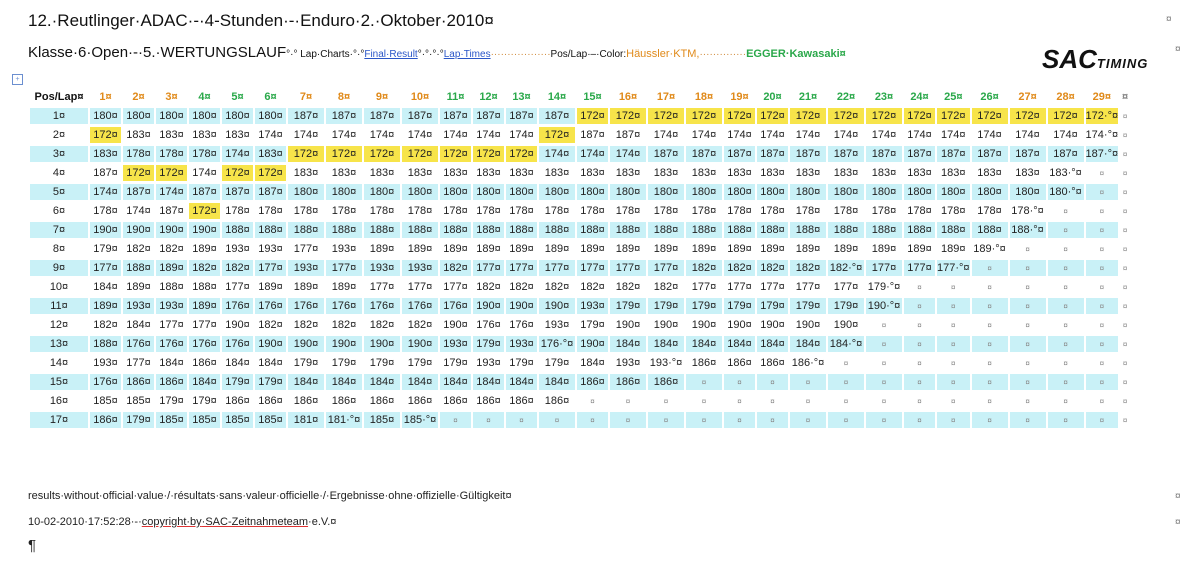 This screenshot has height=567, width=1200. Describe the element at coordinates (59, 401) in the screenshot. I see `position-cell: 16¤` at that location.